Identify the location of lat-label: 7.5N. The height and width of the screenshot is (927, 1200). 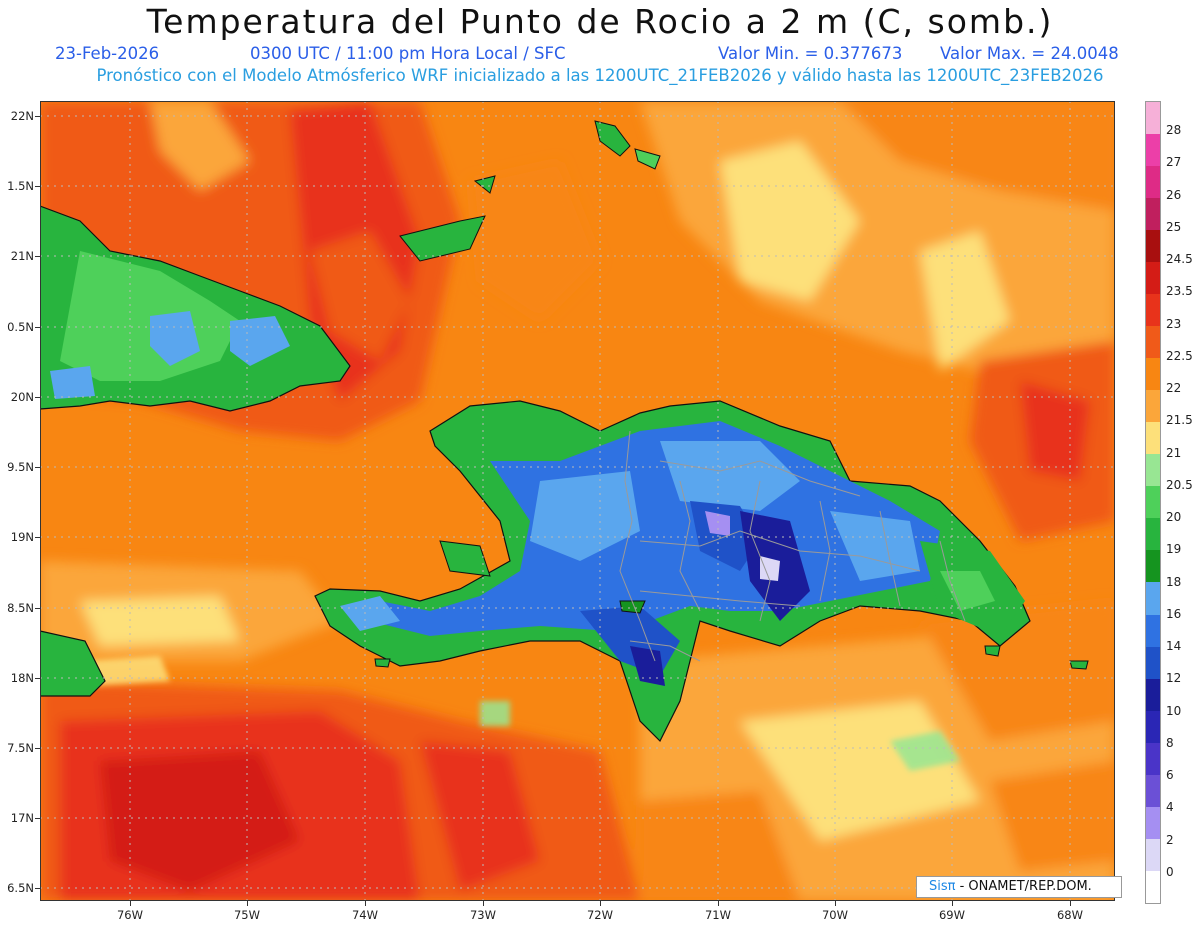
(20, 748).